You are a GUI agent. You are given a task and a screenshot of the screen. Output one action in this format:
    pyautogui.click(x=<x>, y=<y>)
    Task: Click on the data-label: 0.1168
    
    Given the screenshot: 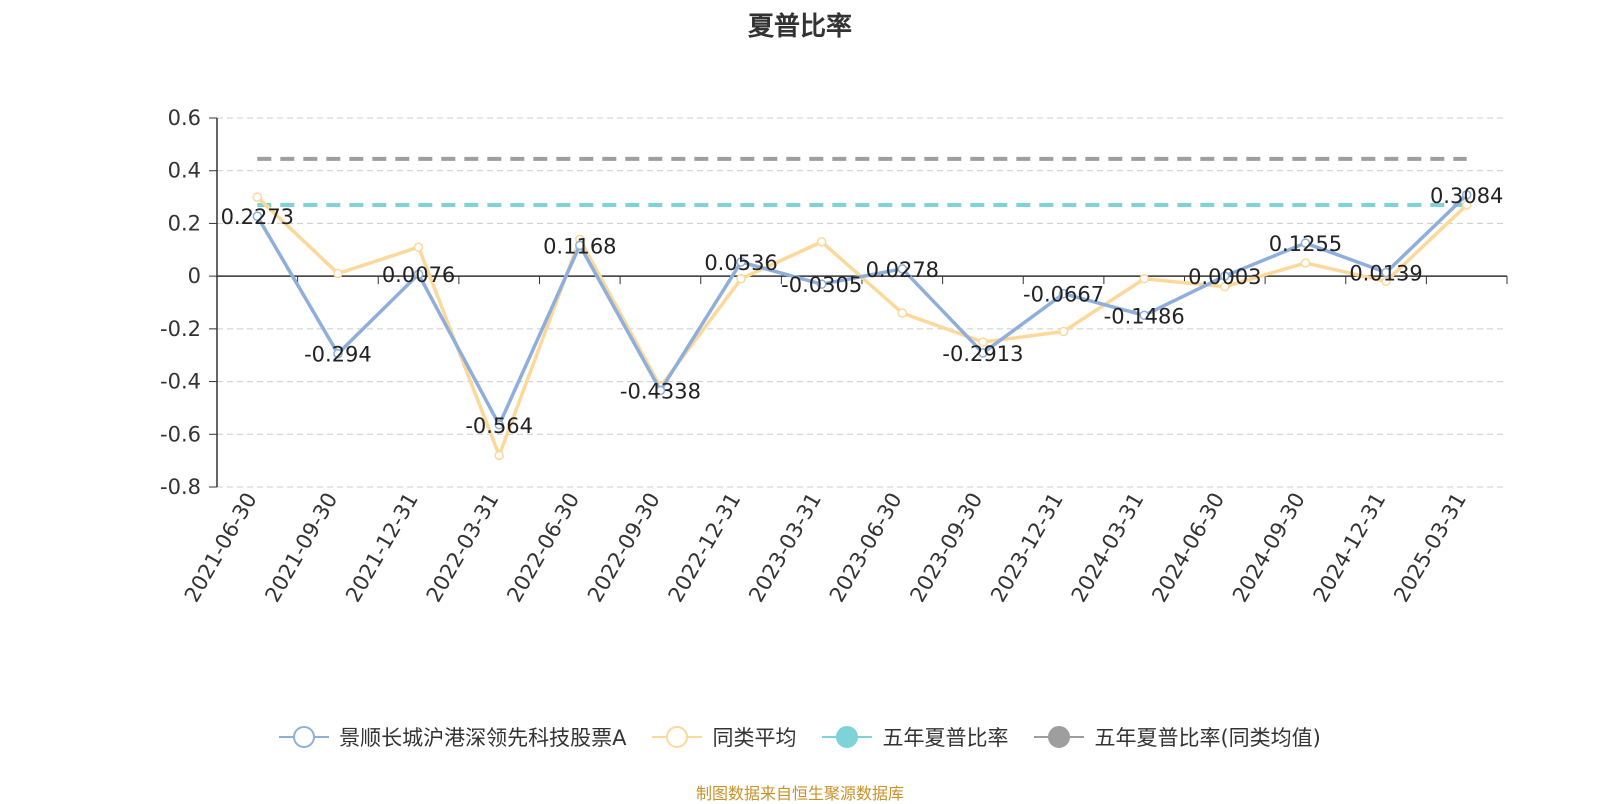 What is the action you would take?
    pyautogui.click(x=579, y=246)
    